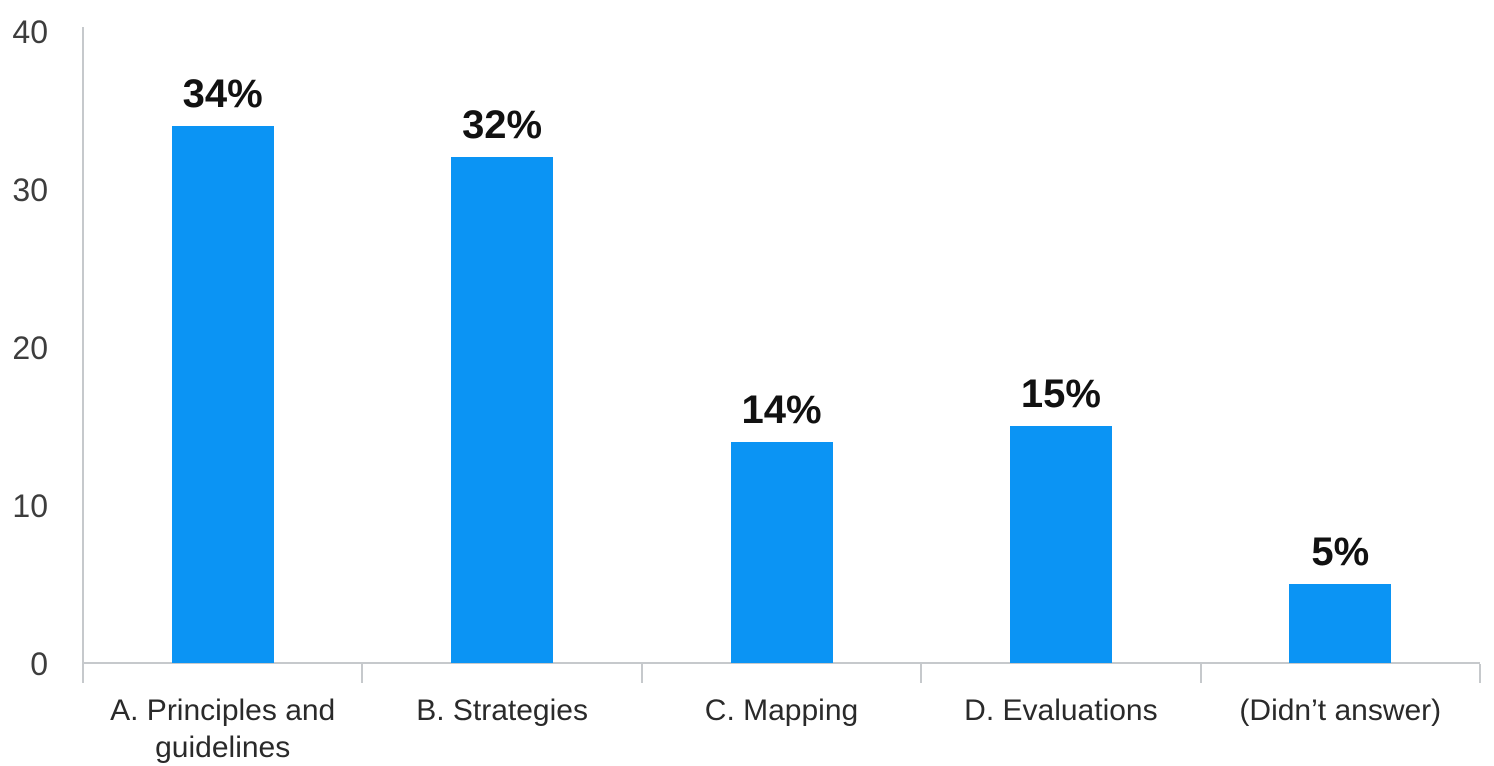 Image resolution: width=1494 pixels, height=766 pixels. What do you see at coordinates (222, 93) in the screenshot?
I see `bar-value-label: 34%` at bounding box center [222, 93].